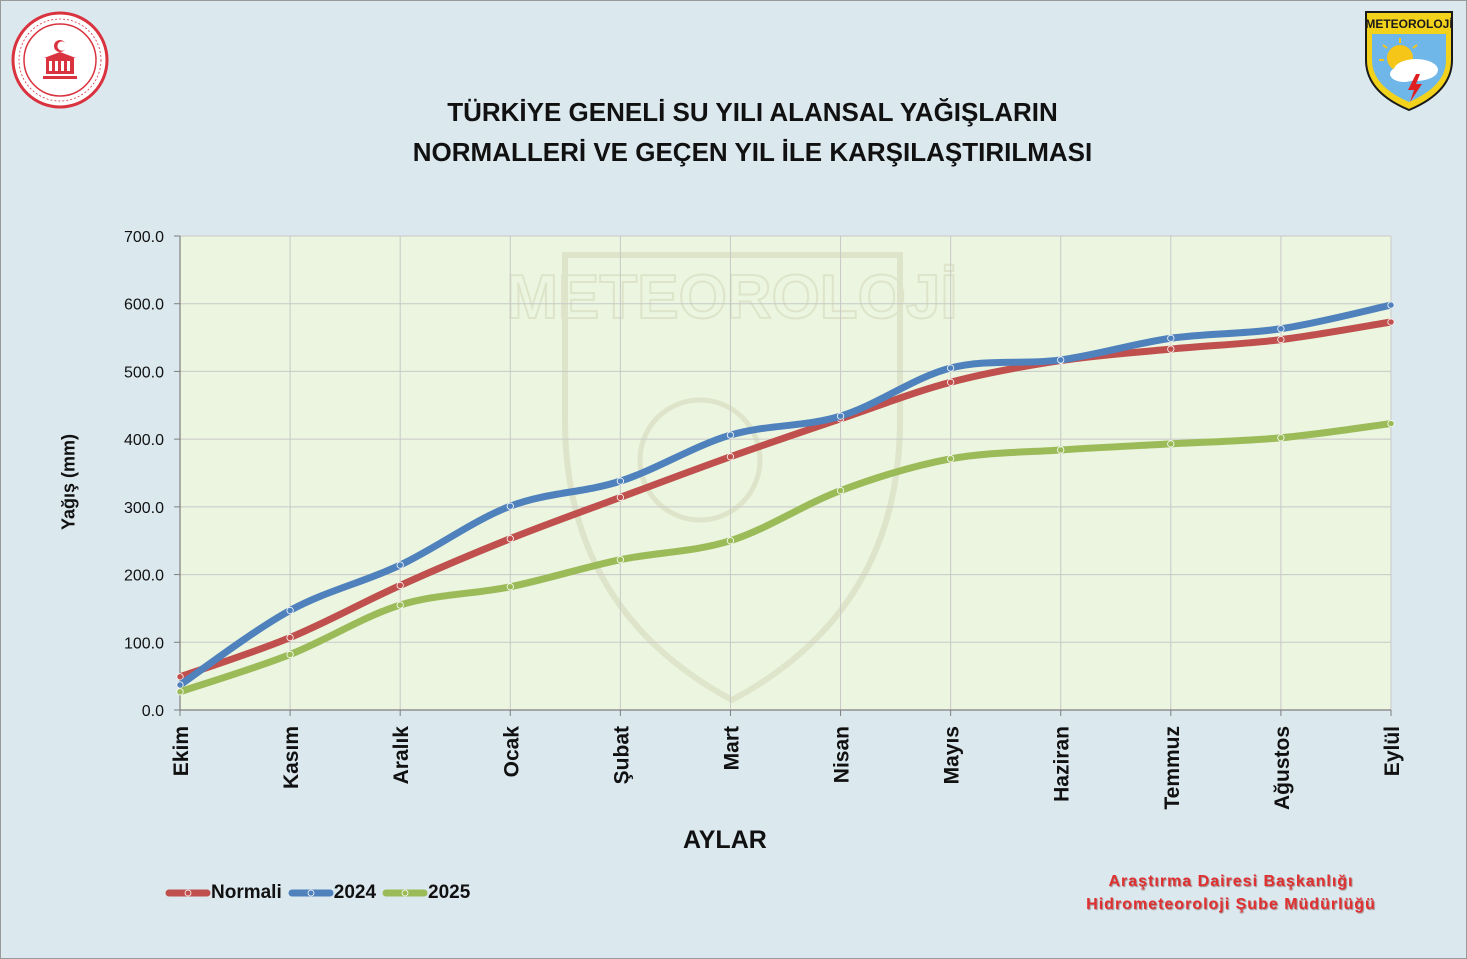  What do you see at coordinates (188, 893) in the screenshot?
I see `legend-swatch-normali` at bounding box center [188, 893].